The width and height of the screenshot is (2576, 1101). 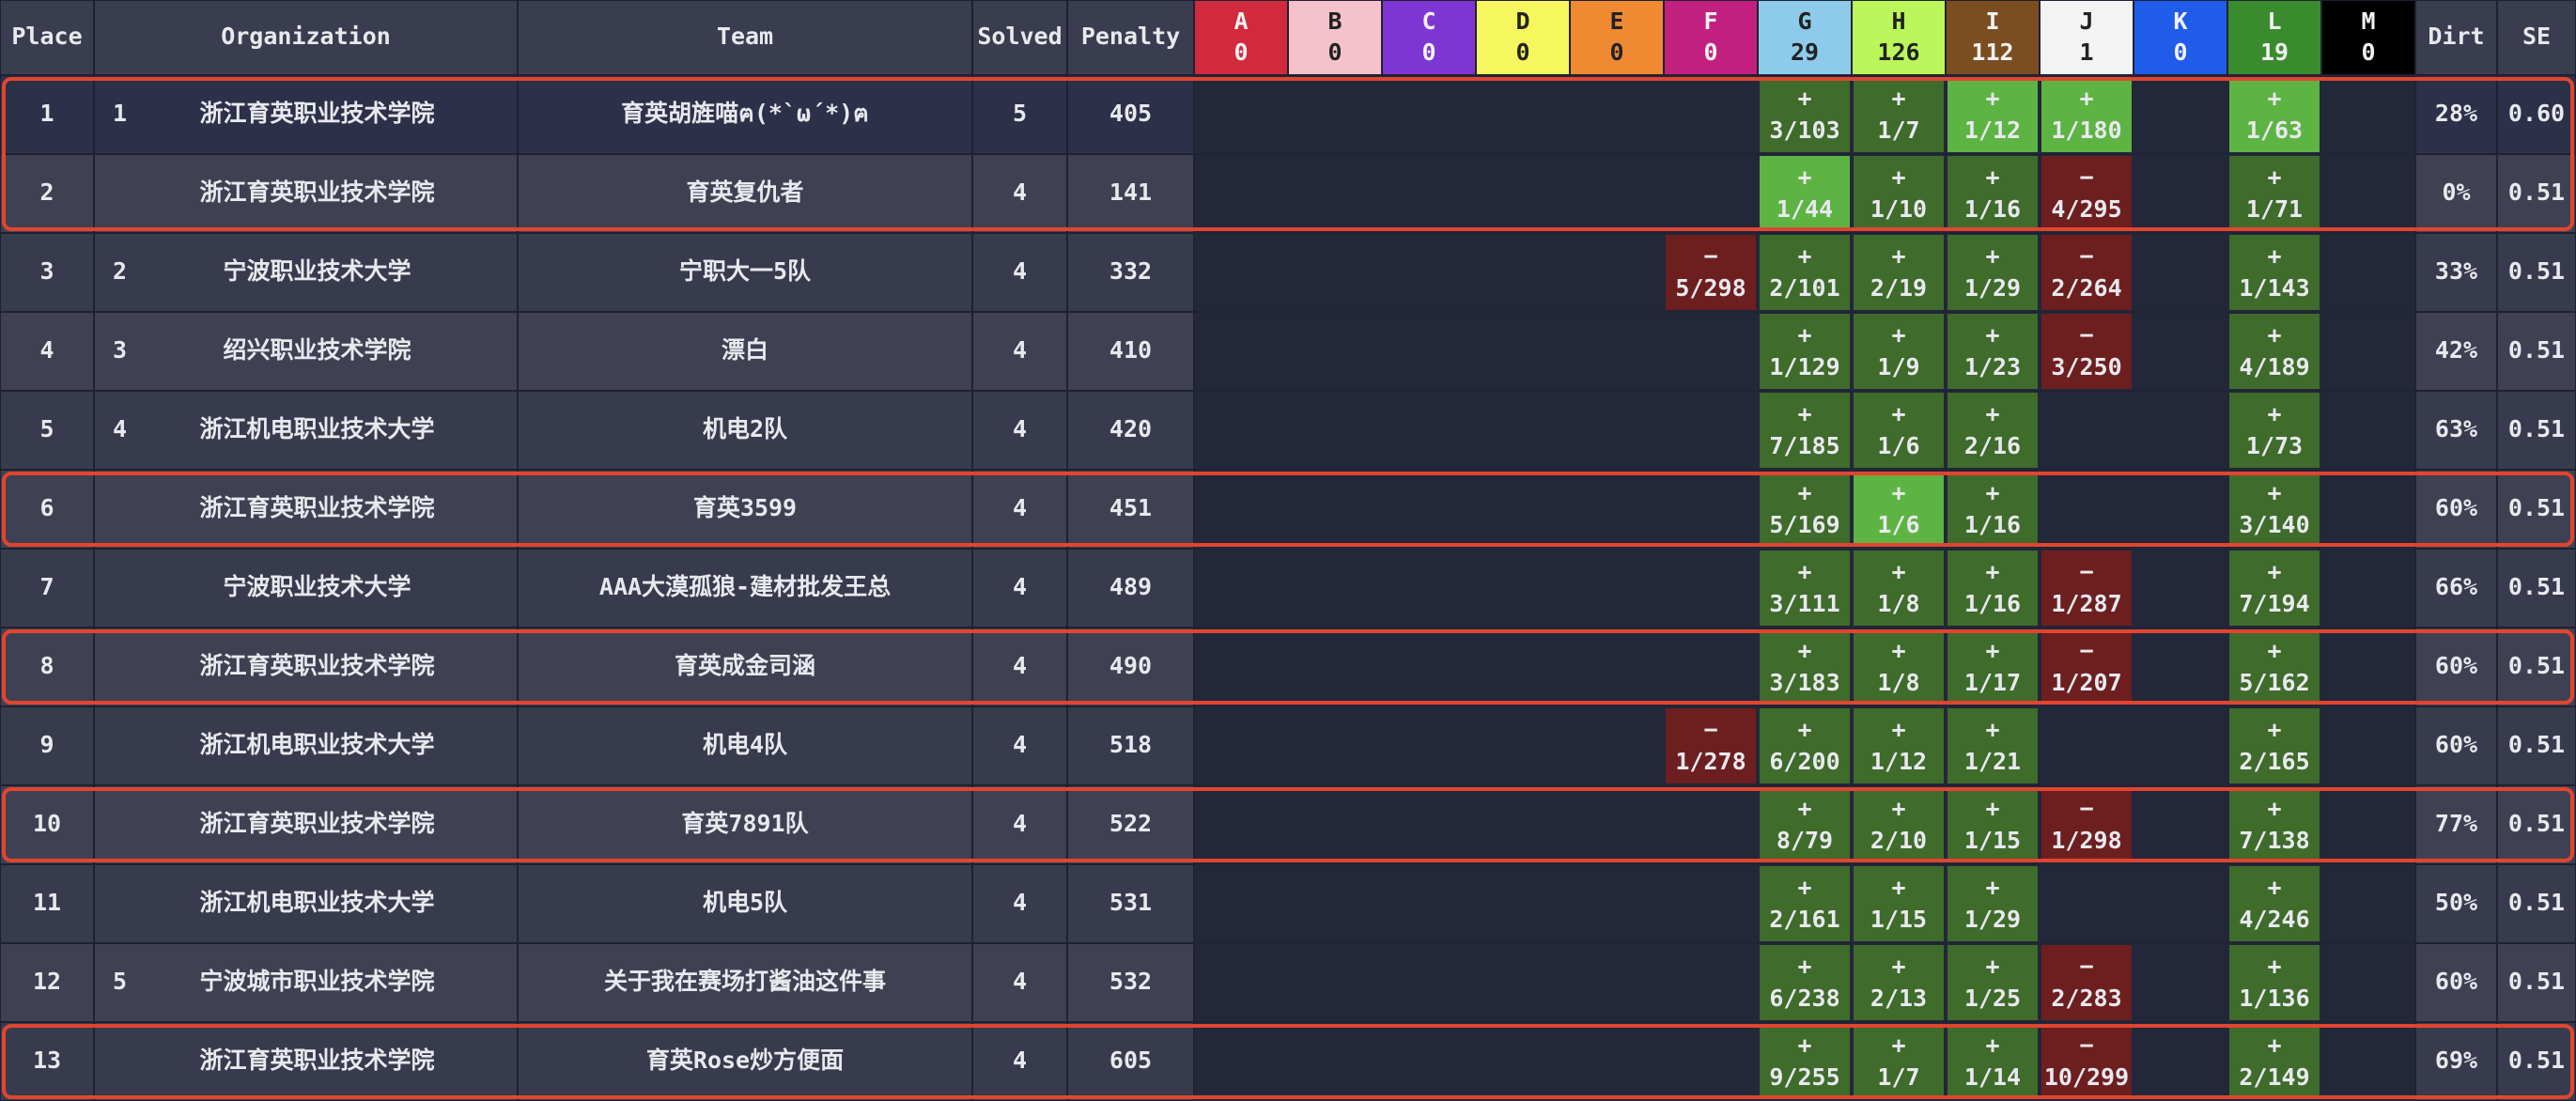 What do you see at coordinates (1804, 288) in the screenshot?
I see `result-attempts: 2/101` at bounding box center [1804, 288].